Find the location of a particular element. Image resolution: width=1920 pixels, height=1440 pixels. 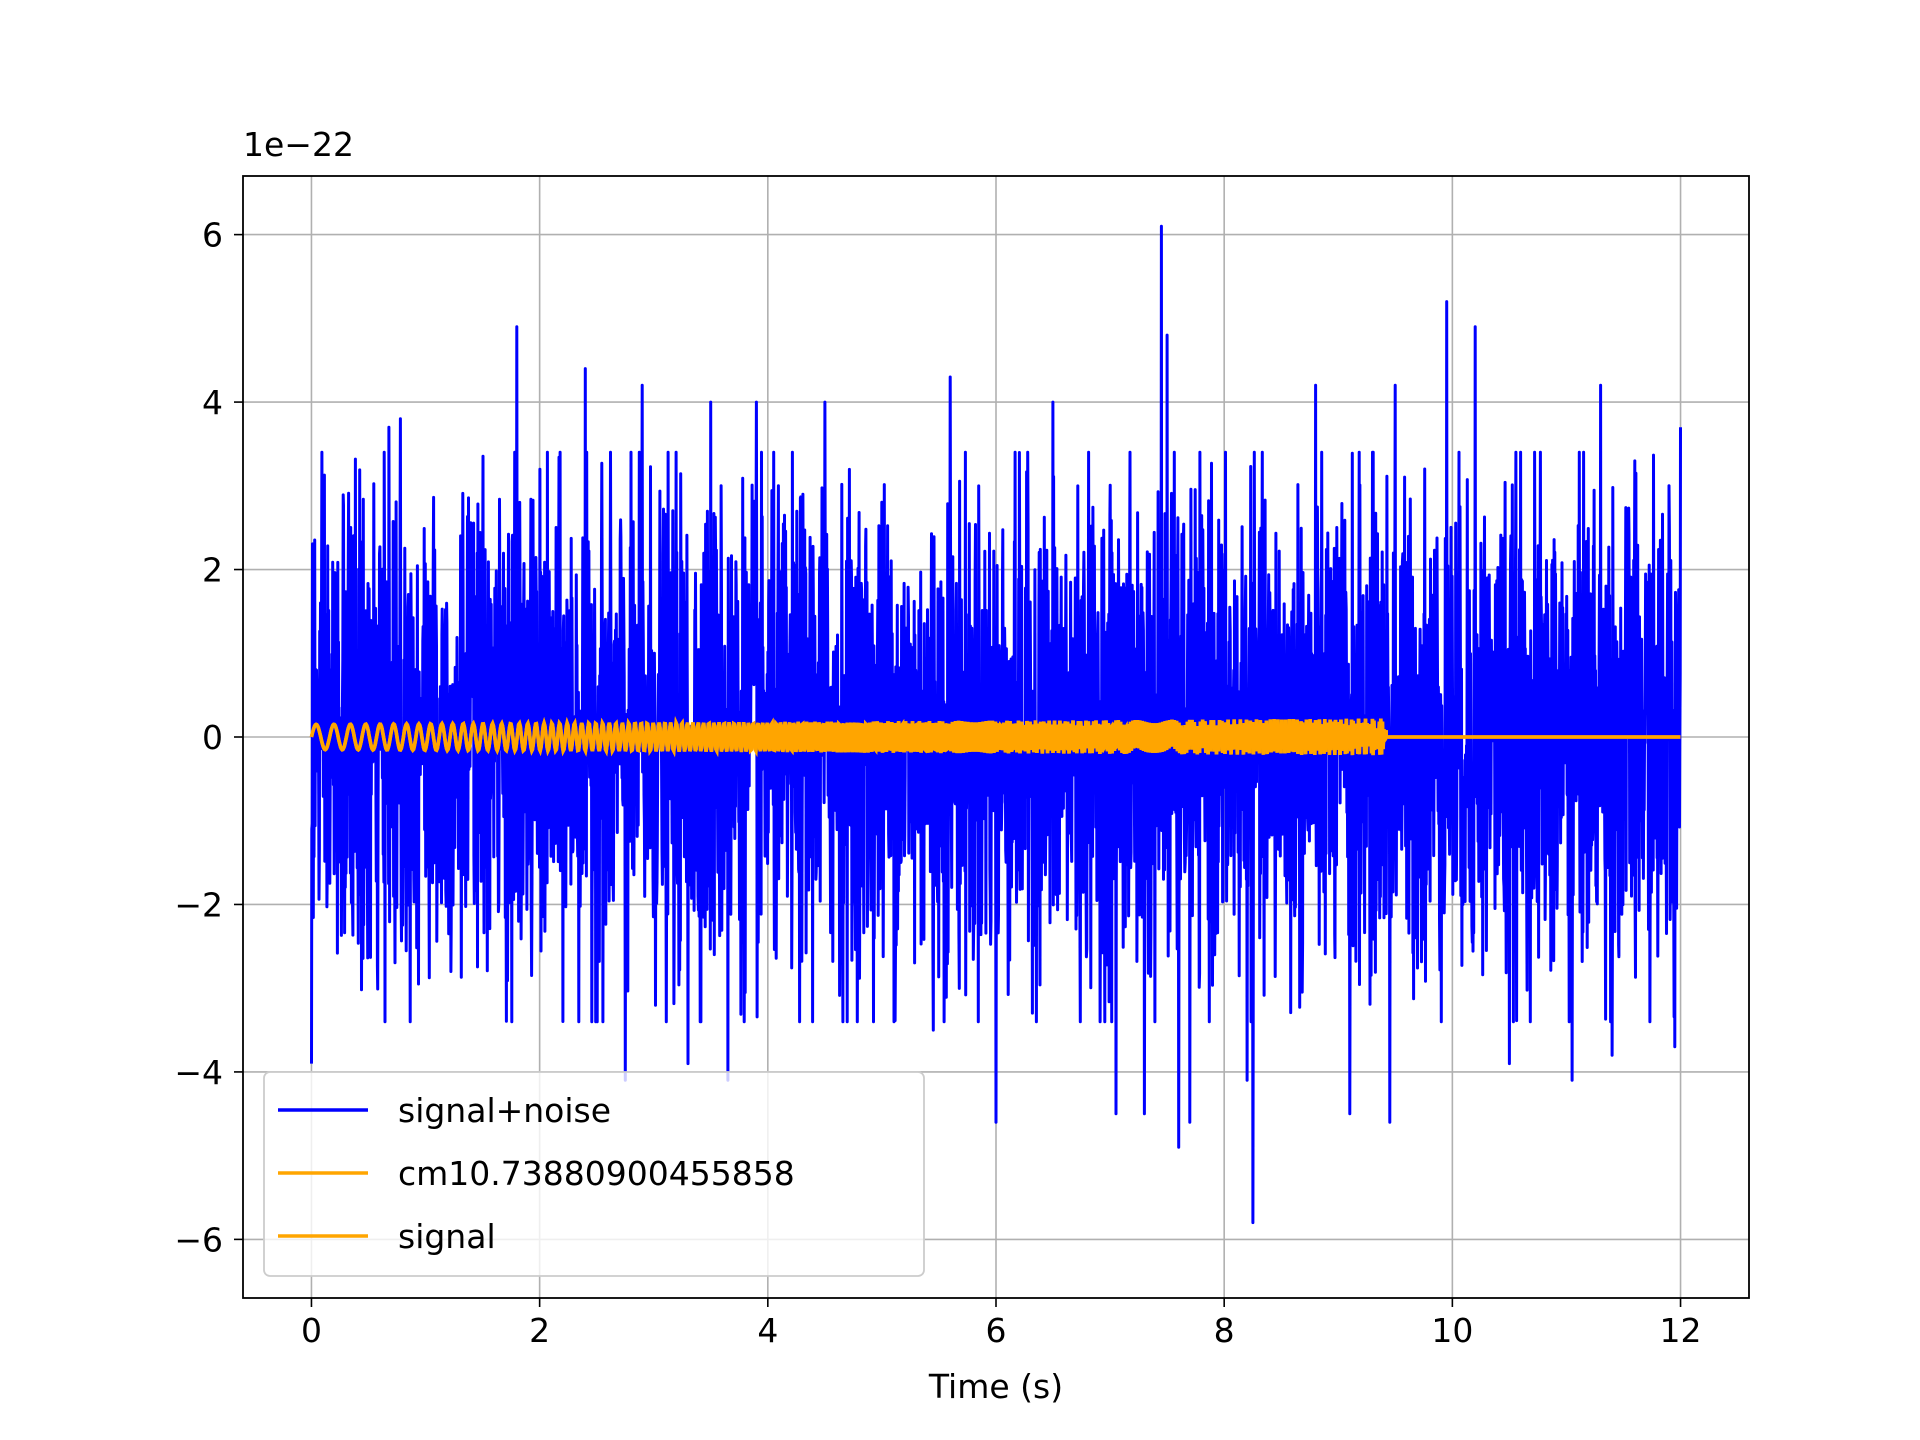

y-tick-label: 4 is located at coordinates (212, 402).